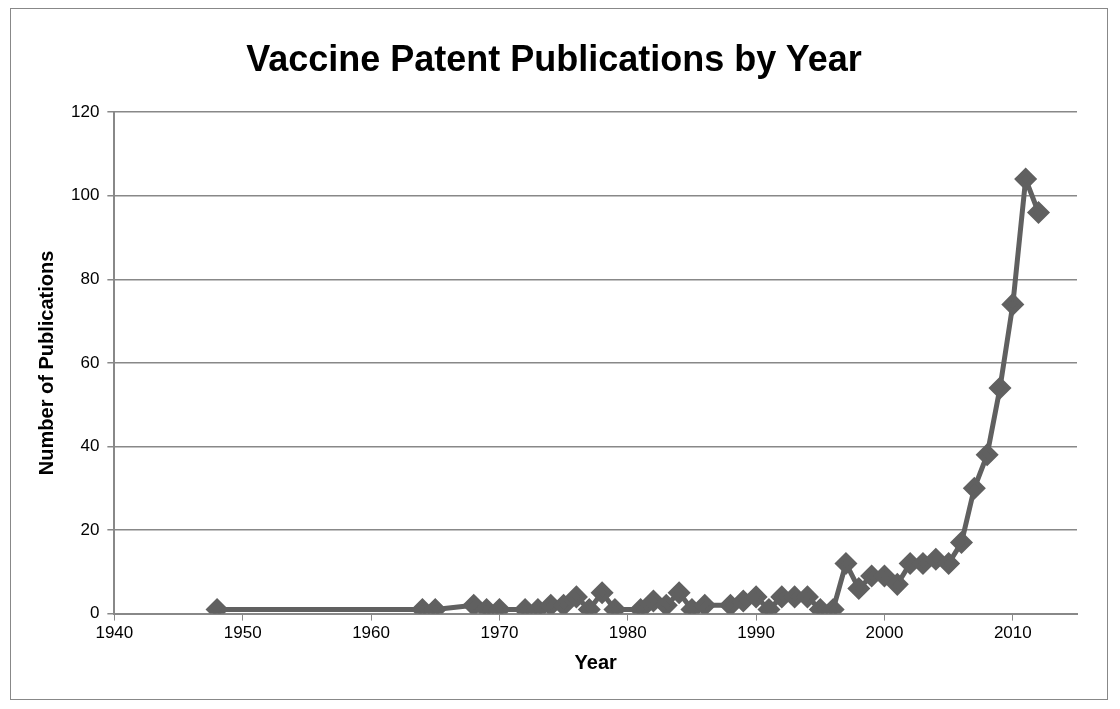  What do you see at coordinates (90, 446) in the screenshot?
I see `y-tick-label: 40` at bounding box center [90, 446].